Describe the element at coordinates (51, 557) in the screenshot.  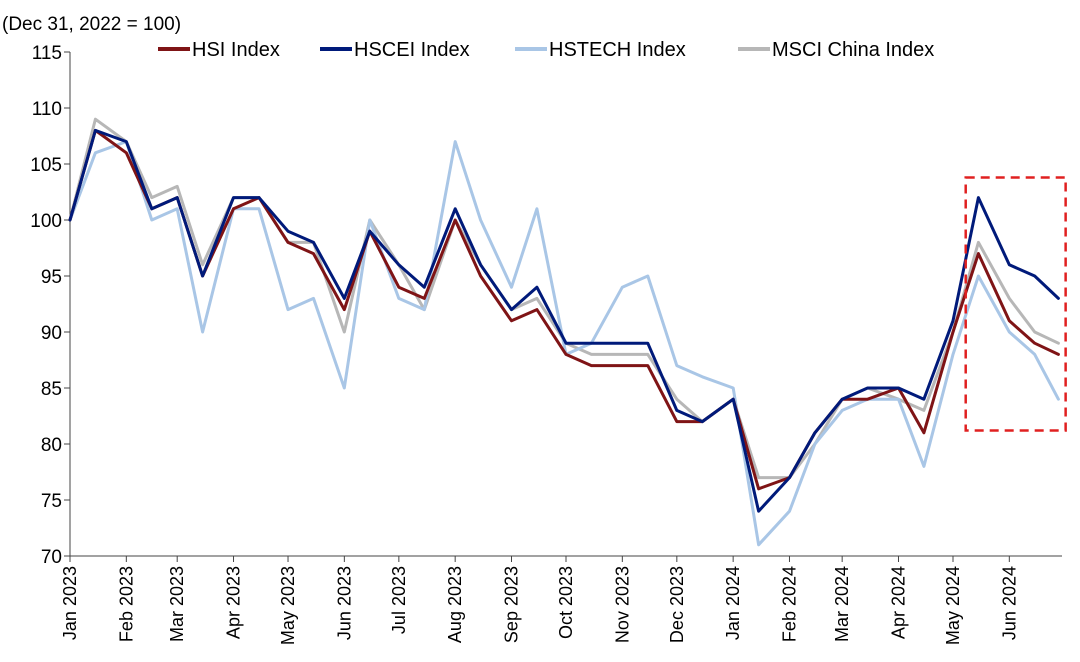
I see `y-tick-label: 70` at that location.